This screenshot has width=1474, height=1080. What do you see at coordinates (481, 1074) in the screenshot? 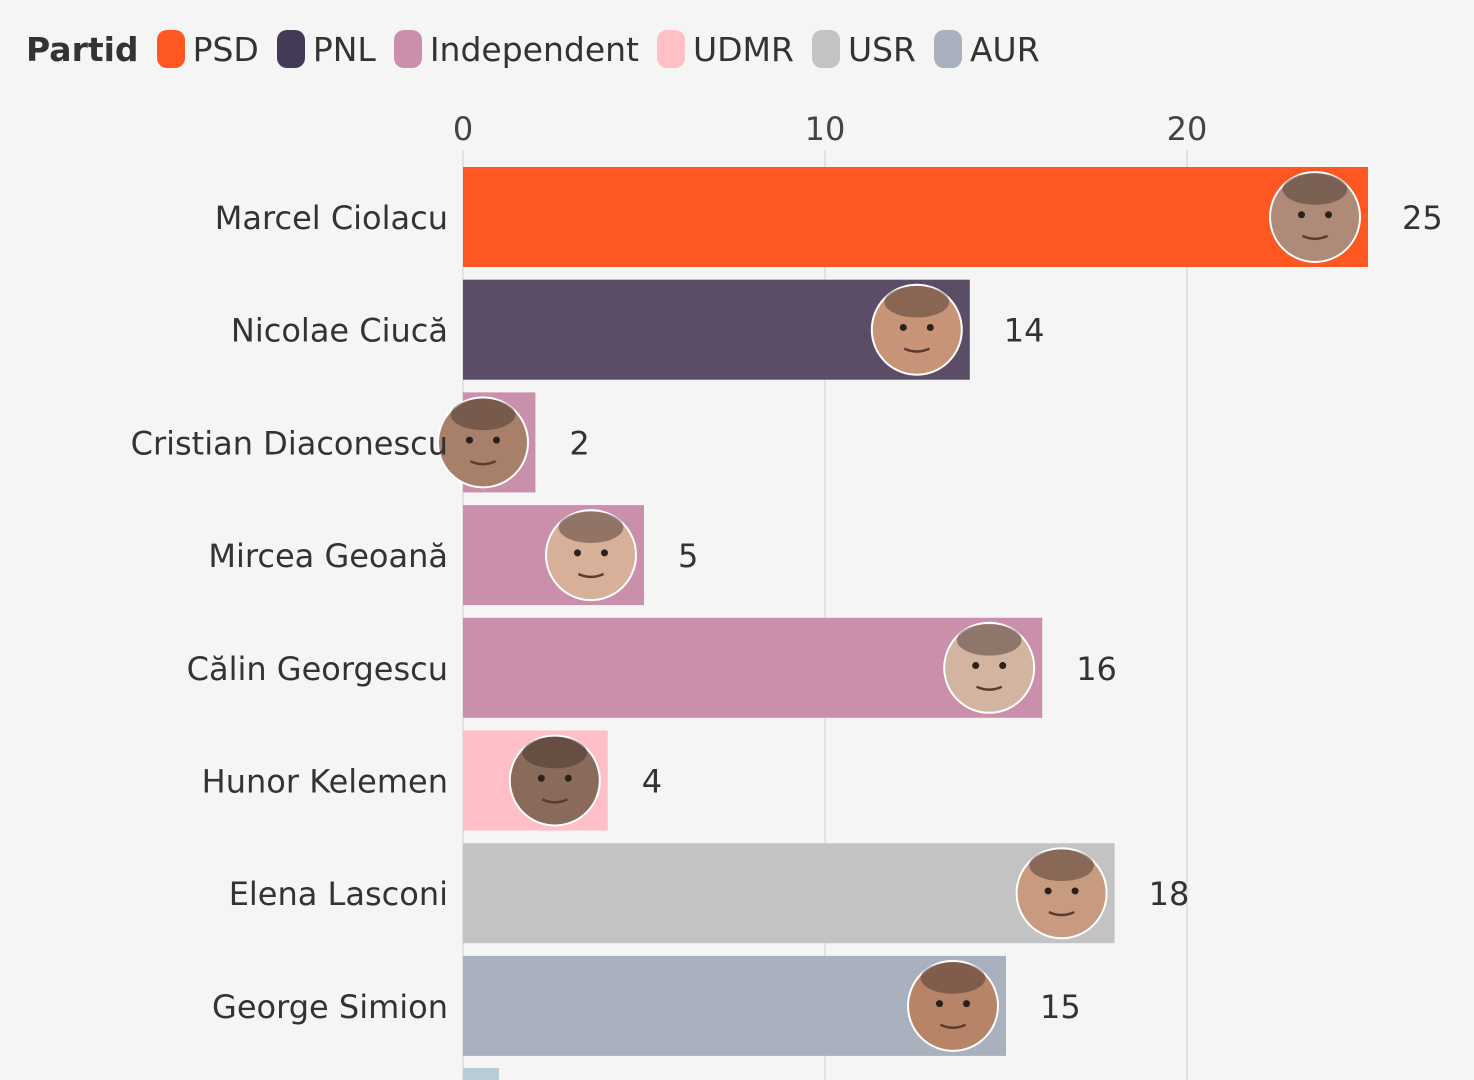
I see `bar-cropped` at bounding box center [481, 1074].